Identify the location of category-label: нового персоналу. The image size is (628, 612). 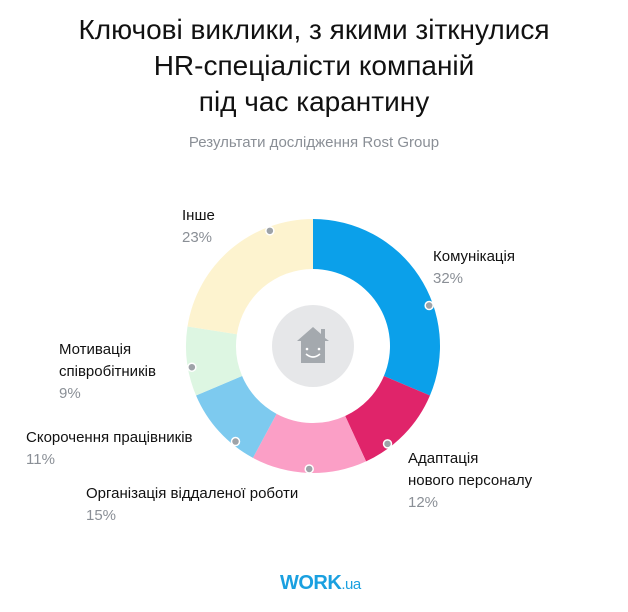
(470, 480).